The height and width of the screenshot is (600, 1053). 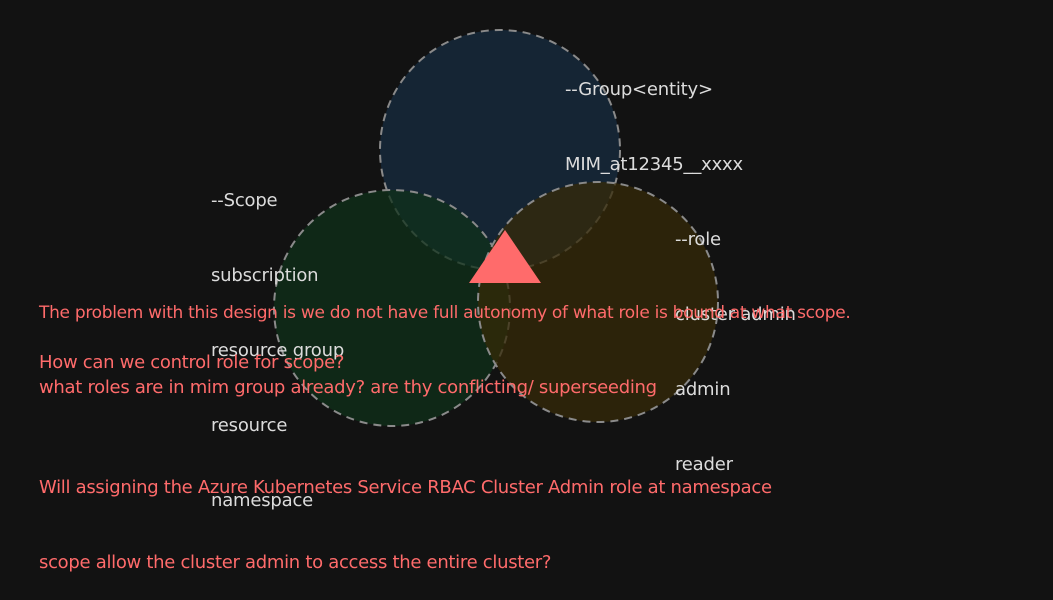 What do you see at coordinates (505, 256) in the screenshot?
I see `overlap-triangle` at bounding box center [505, 256].